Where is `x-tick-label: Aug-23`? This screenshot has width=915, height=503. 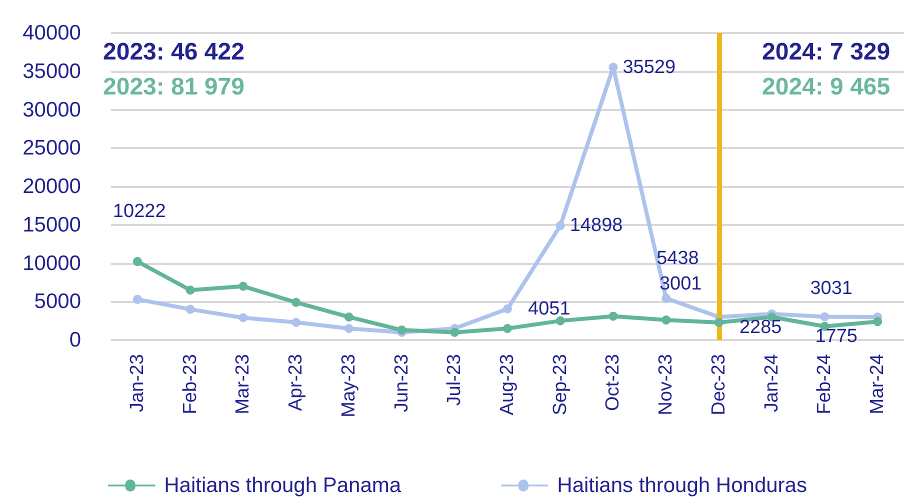 x-tick-label: Aug-23 is located at coordinates (507, 385).